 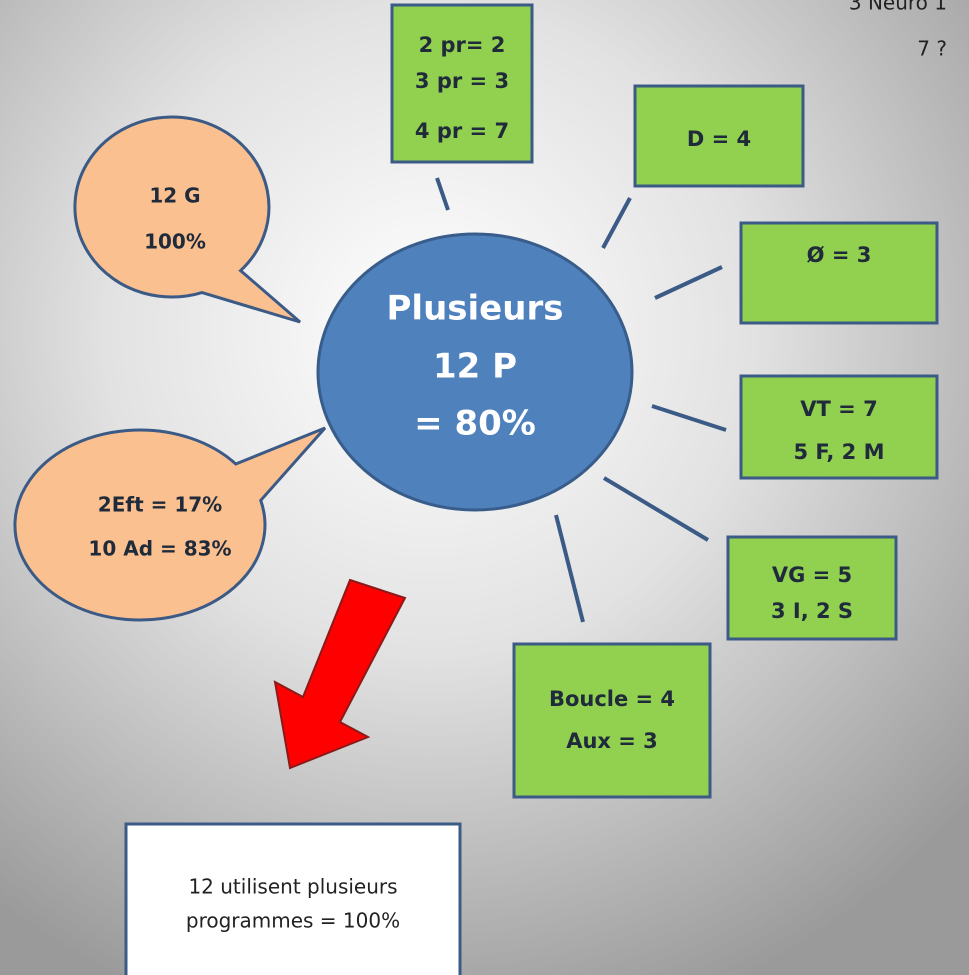 I want to click on summary-box, so click(x=293, y=898).